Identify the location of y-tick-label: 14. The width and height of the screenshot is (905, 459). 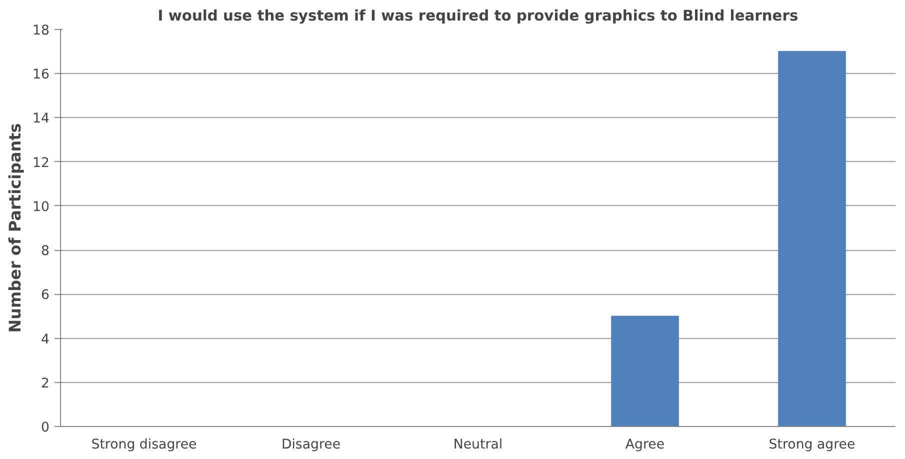
(41, 119).